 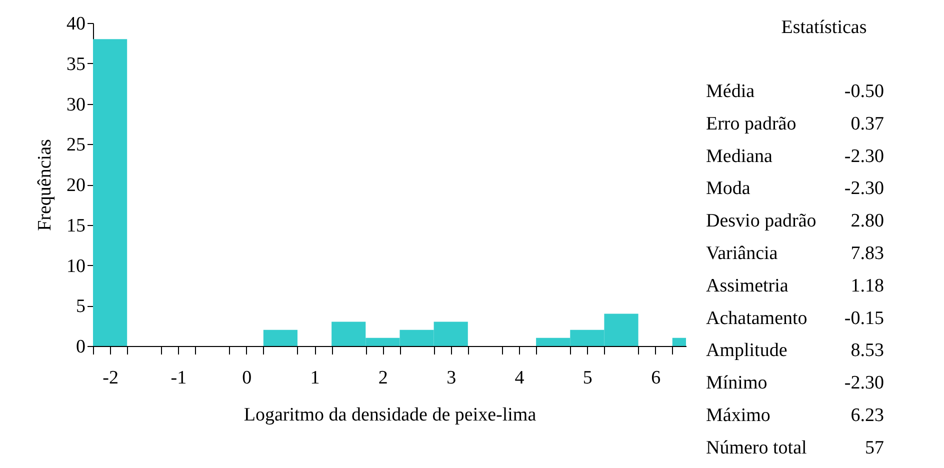 What do you see at coordinates (81, 347) in the screenshot?
I see `y-tick-label: 0` at bounding box center [81, 347].